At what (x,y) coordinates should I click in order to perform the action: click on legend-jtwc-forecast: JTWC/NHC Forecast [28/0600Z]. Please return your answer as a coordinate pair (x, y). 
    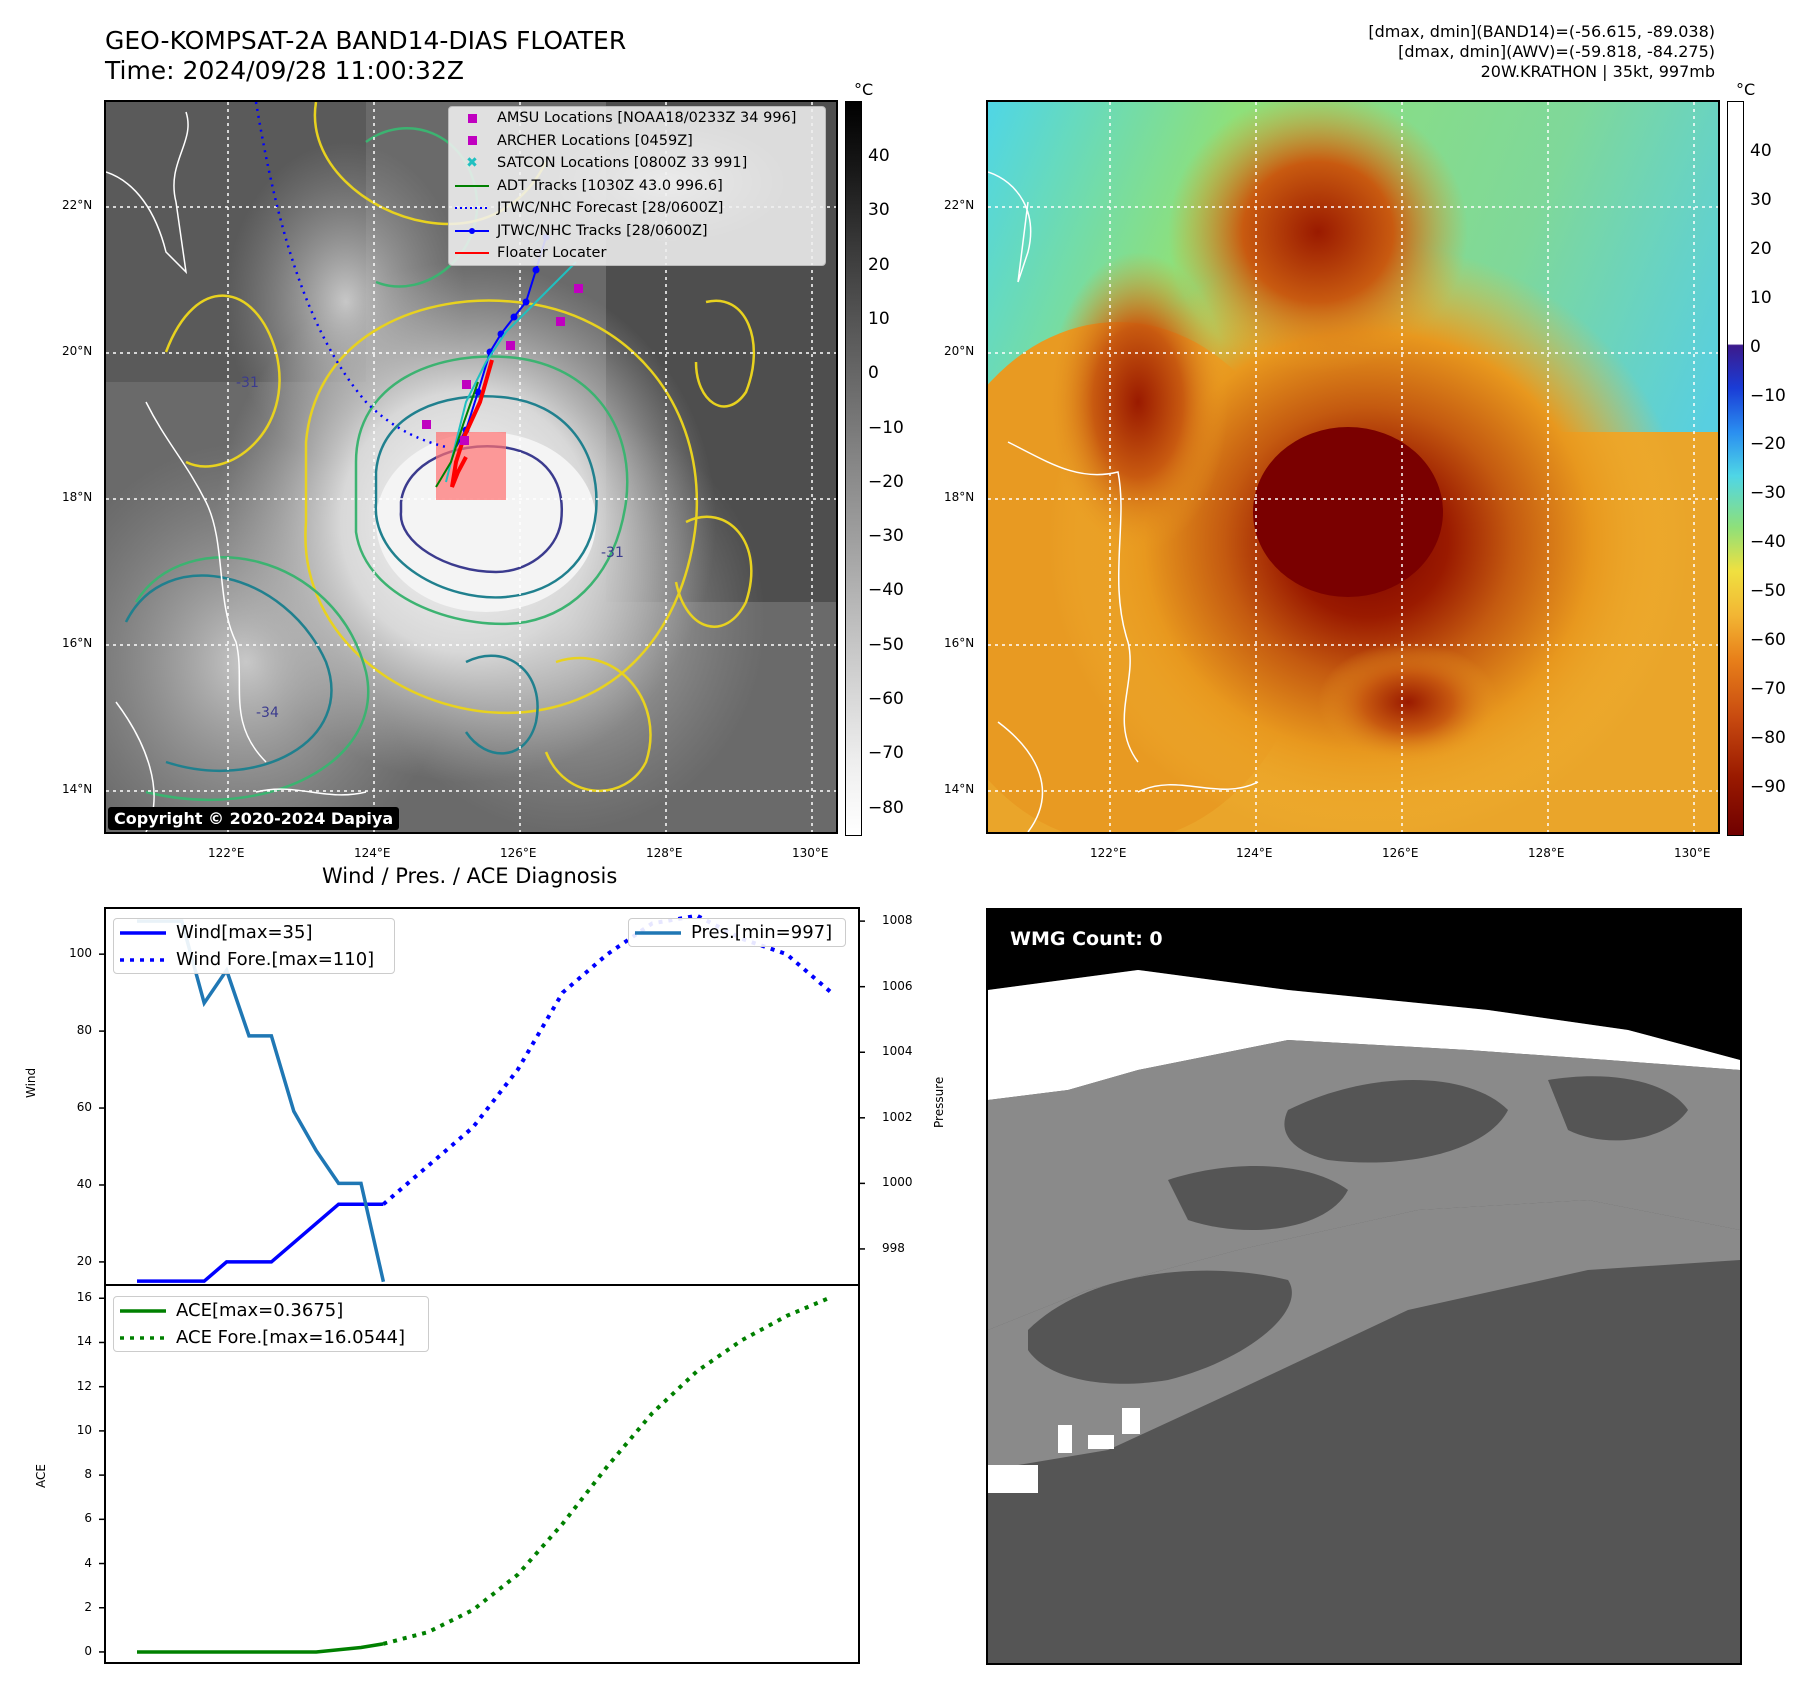
    Looking at the image, I should click on (637, 208).